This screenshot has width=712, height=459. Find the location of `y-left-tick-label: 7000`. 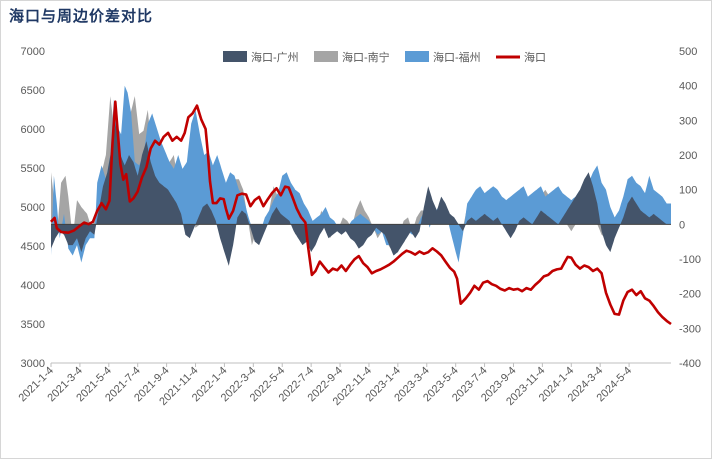

y-left-tick-label: 7000 is located at coordinates (33, 52).